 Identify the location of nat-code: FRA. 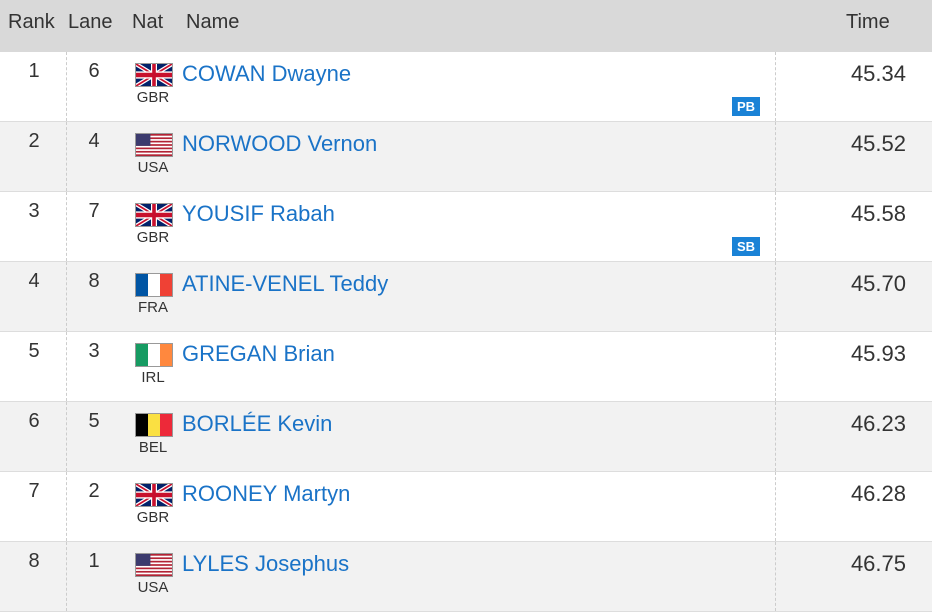
(153, 307).